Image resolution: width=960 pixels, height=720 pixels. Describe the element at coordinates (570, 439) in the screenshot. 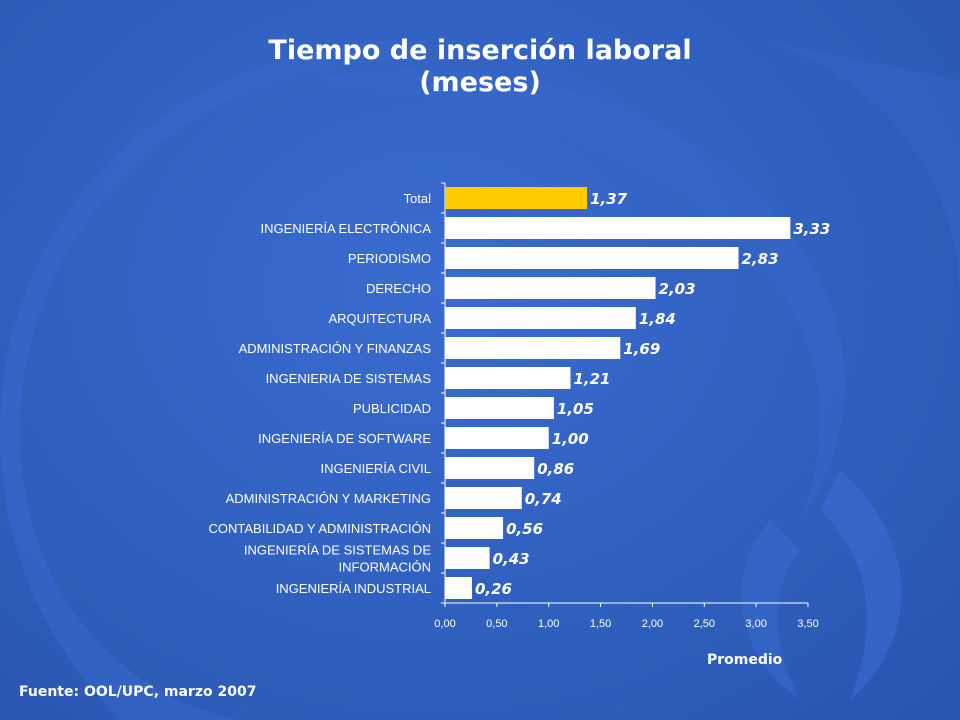

I see `data-label: 1,00` at that location.